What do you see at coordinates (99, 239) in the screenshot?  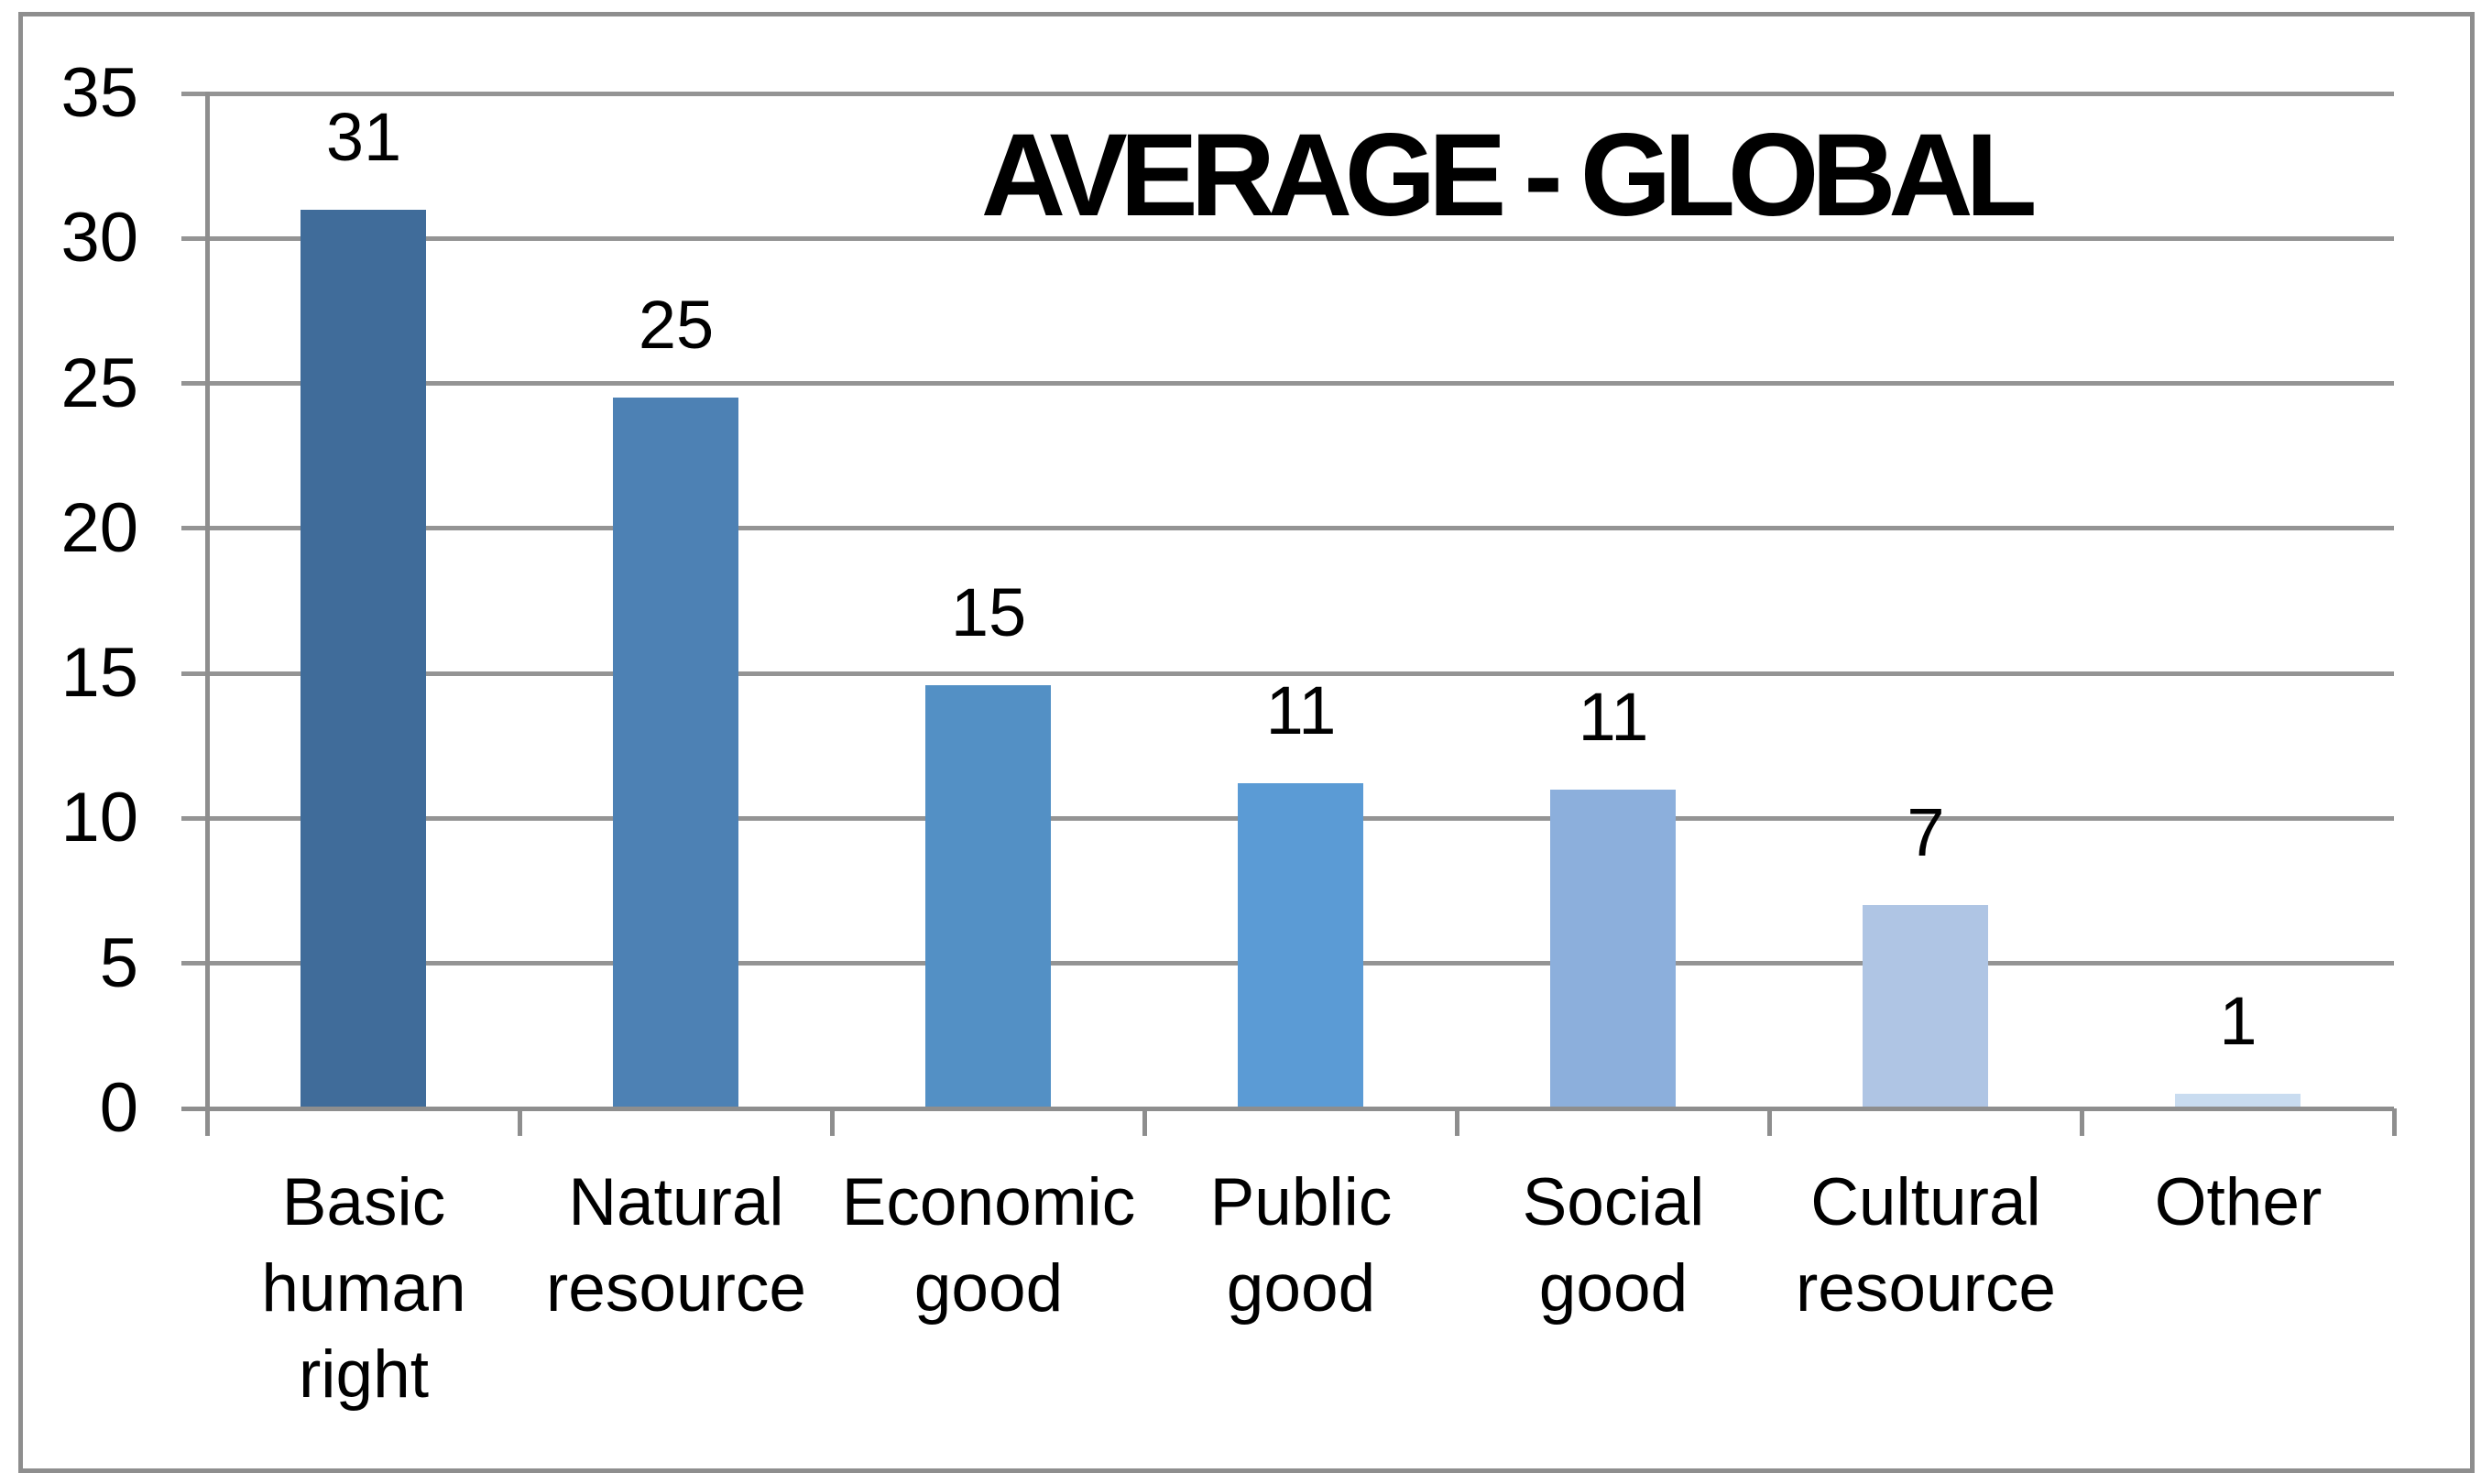 I see `y-axis-label: 30` at bounding box center [99, 239].